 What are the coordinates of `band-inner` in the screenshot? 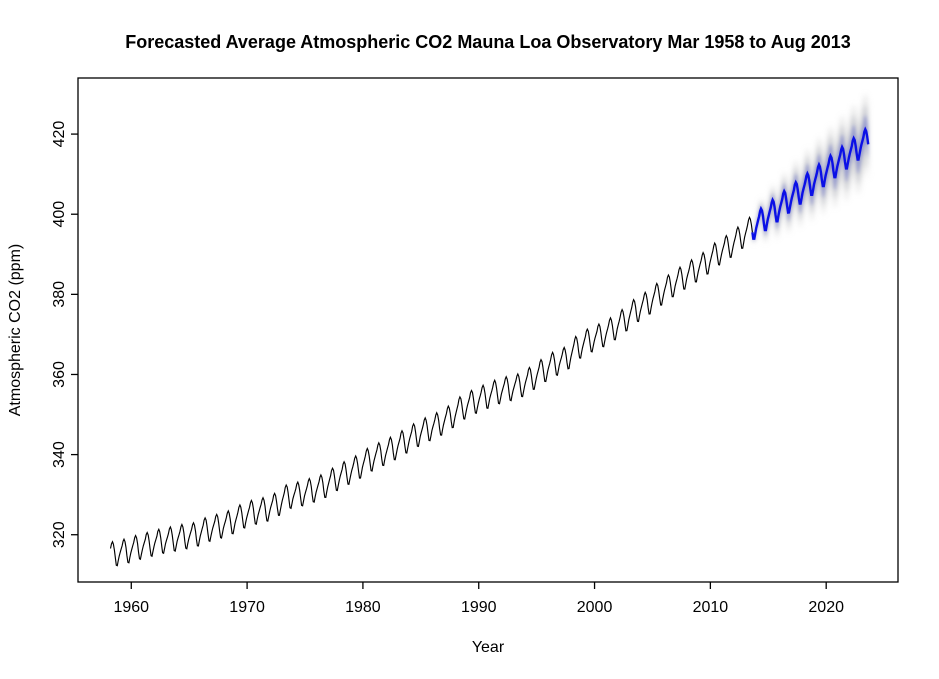 It's located at (810, 178).